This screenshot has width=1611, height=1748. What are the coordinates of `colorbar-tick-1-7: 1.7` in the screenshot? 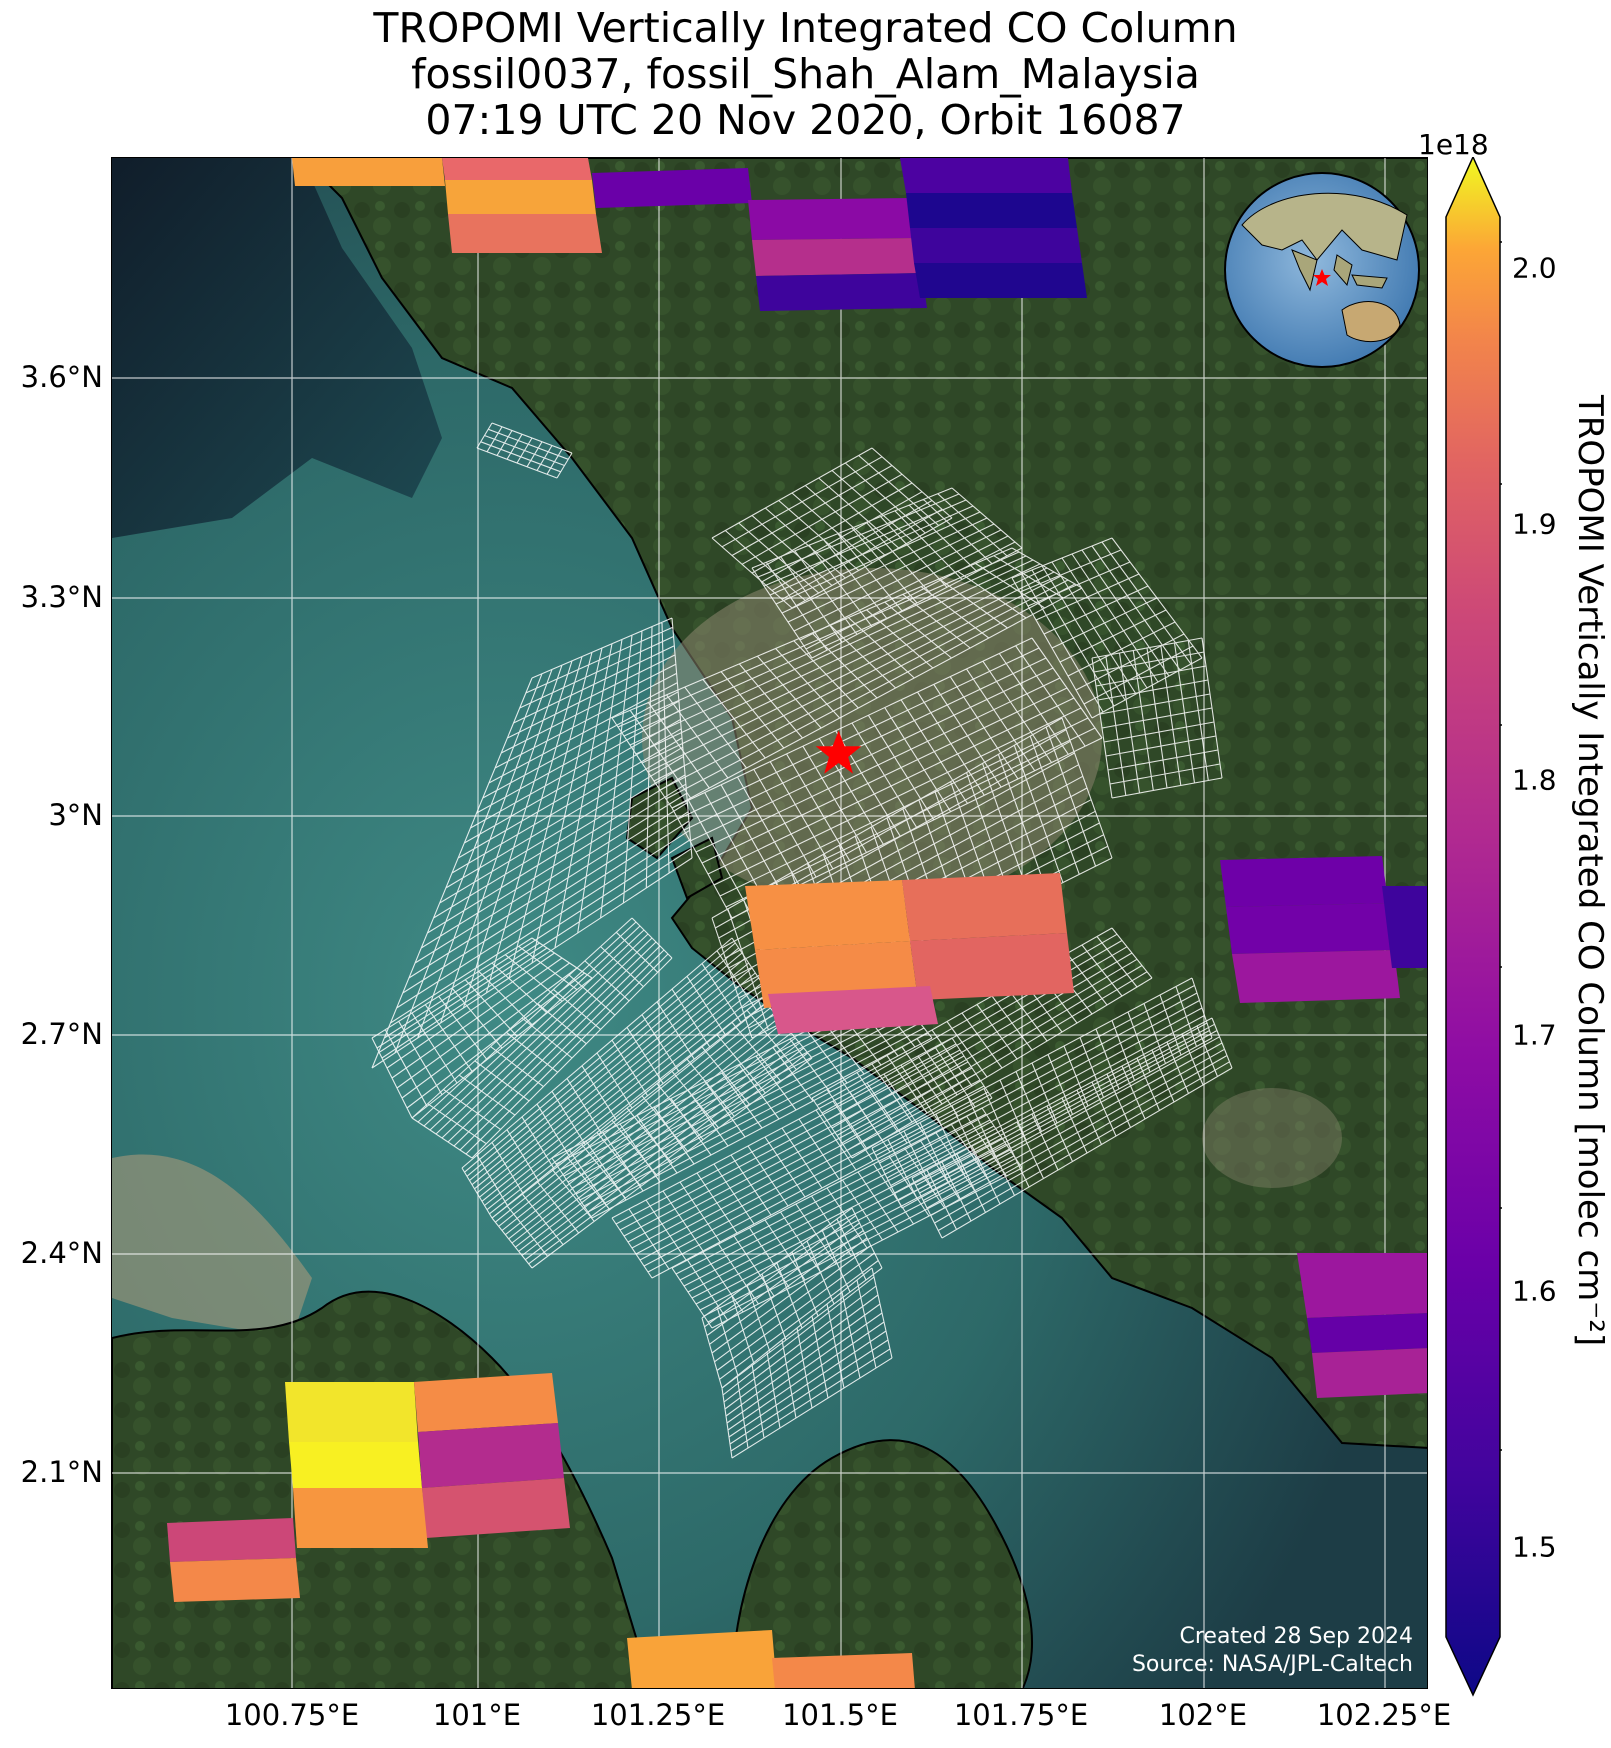 It's located at (1534, 1035).